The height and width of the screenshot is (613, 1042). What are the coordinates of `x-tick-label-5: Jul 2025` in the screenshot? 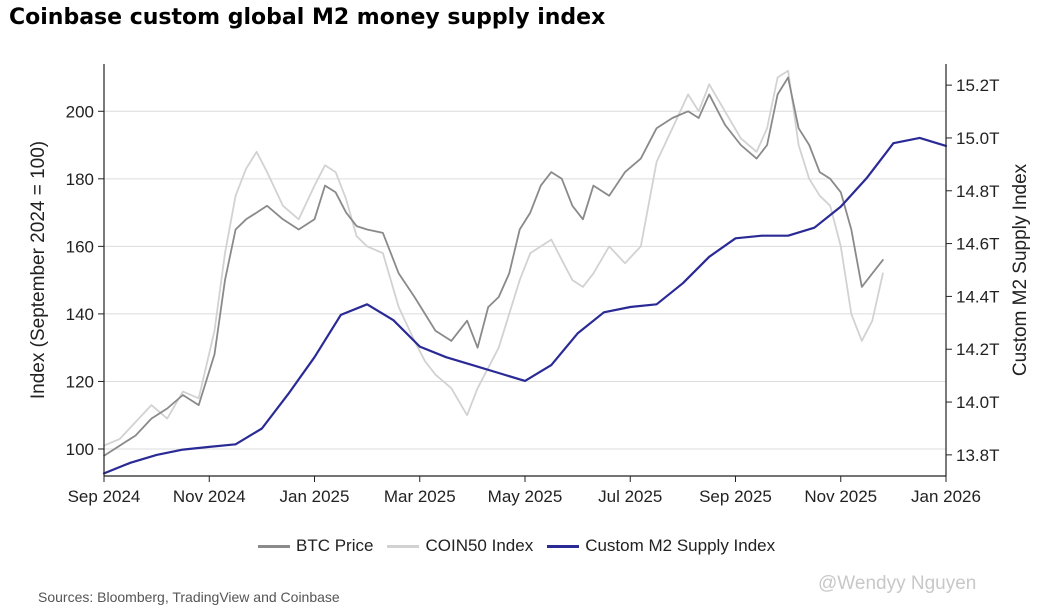 It's located at (630, 496).